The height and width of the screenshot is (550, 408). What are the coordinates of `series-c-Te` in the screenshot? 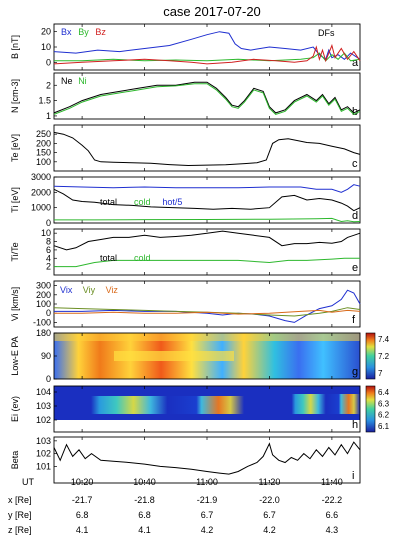 It's located at (207, 149).